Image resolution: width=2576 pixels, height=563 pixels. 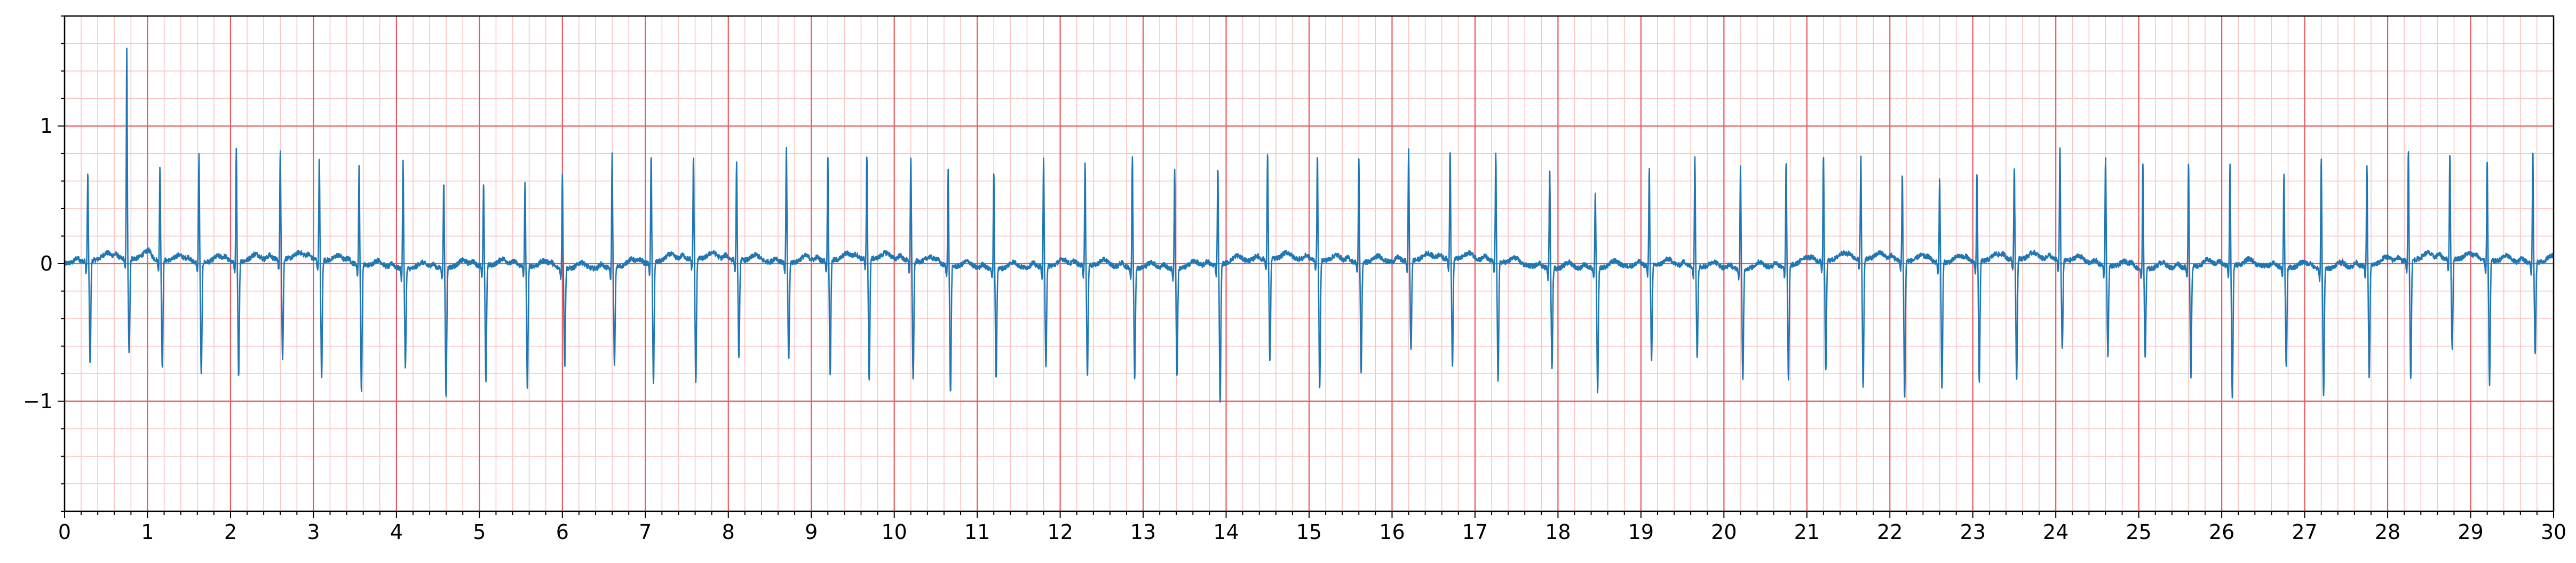 What do you see at coordinates (2387, 532) in the screenshot?
I see `x-tick-label: 28` at bounding box center [2387, 532].